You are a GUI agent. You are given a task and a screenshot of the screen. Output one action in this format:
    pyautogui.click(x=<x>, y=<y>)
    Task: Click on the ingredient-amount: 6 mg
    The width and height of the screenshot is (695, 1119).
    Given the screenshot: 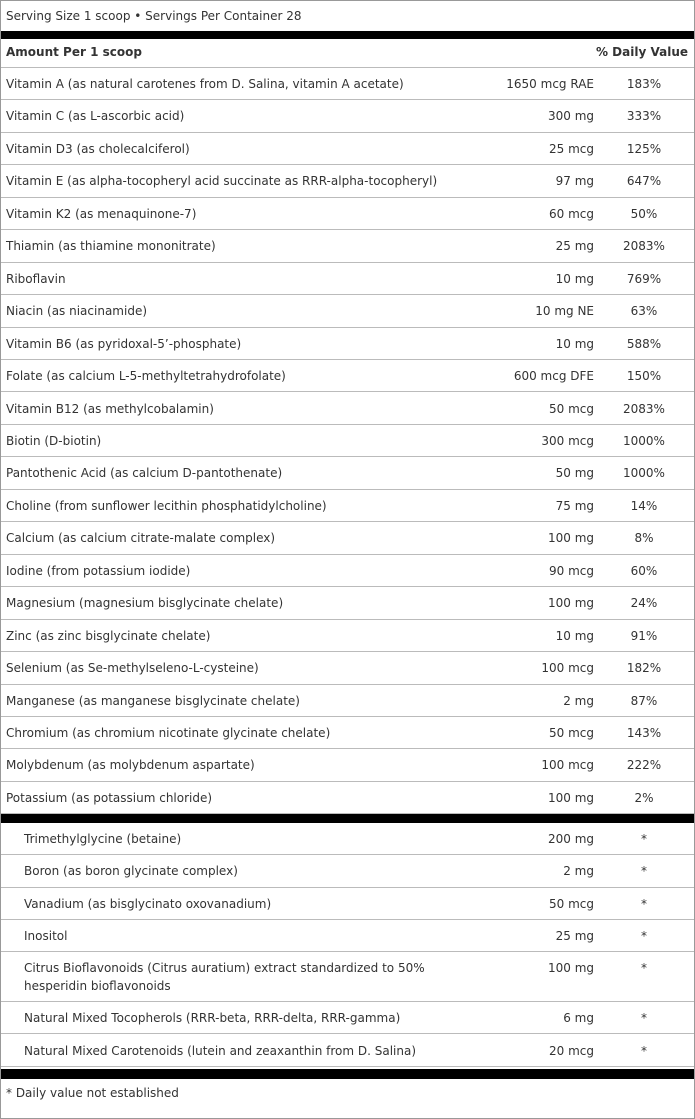 What is the action you would take?
    pyautogui.click(x=578, y=1018)
    